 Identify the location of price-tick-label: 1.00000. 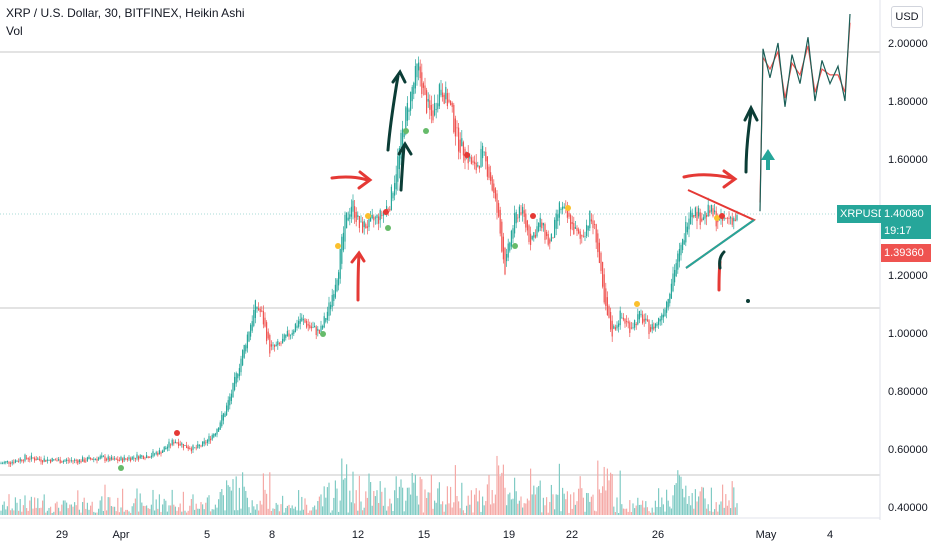
(908, 334).